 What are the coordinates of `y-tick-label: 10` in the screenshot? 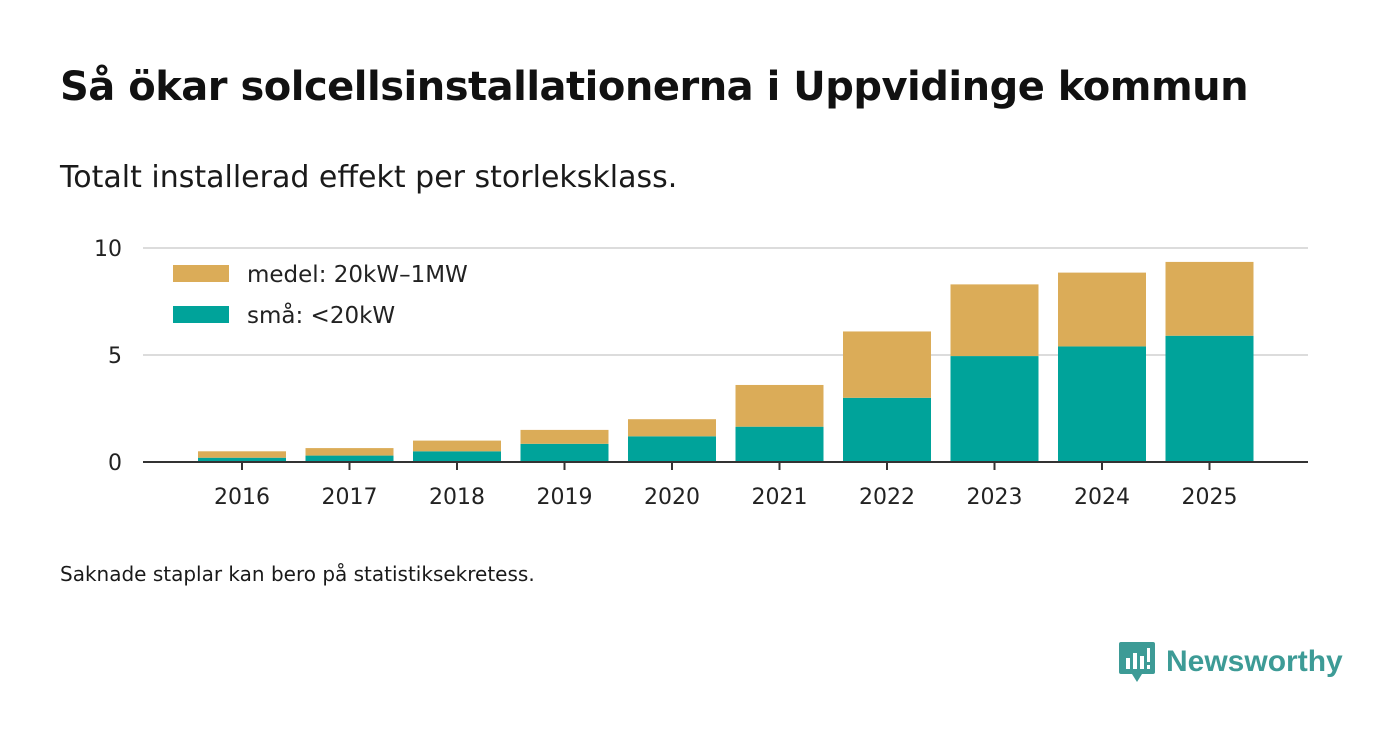 It's located at (108, 249).